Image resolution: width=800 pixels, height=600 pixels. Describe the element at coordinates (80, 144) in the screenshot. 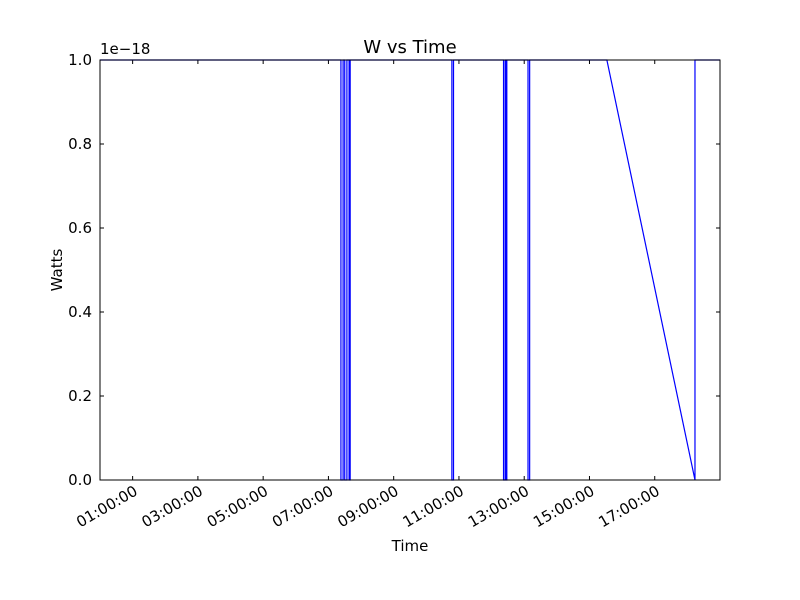

I see `y-tick-label-4: 0.8` at that location.